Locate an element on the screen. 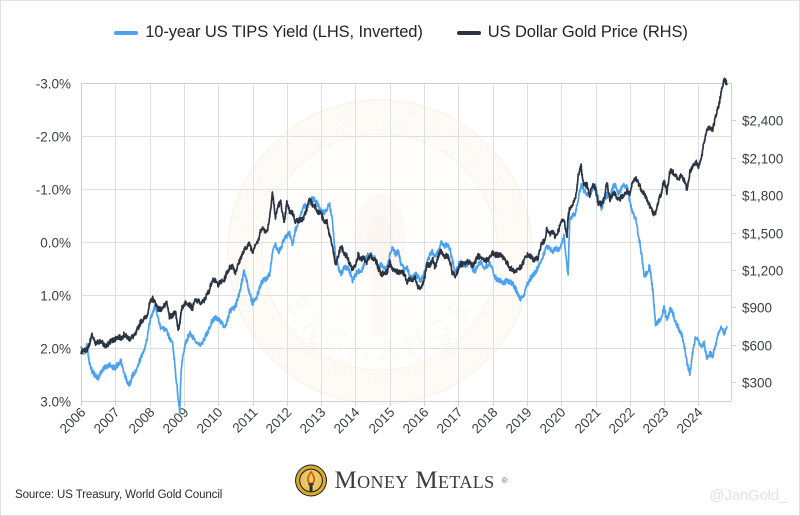 The width and height of the screenshot is (800, 516). legend-label-gold-price: US Dollar Gold Price (RHS) is located at coordinates (587, 32).